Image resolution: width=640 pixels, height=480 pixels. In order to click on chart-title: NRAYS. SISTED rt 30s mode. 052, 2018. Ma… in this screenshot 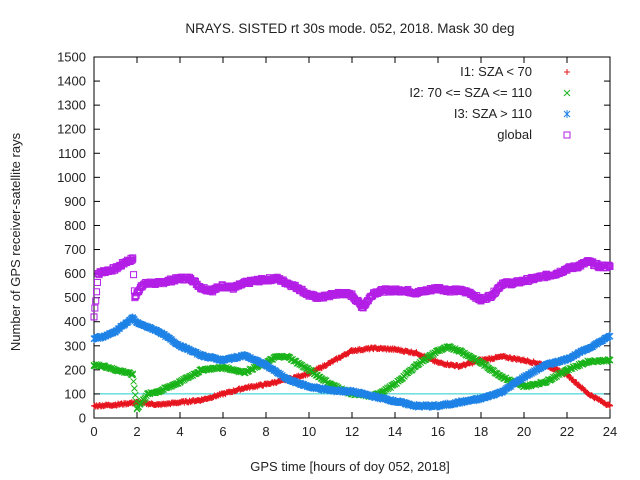, I will do `click(349, 28)`.